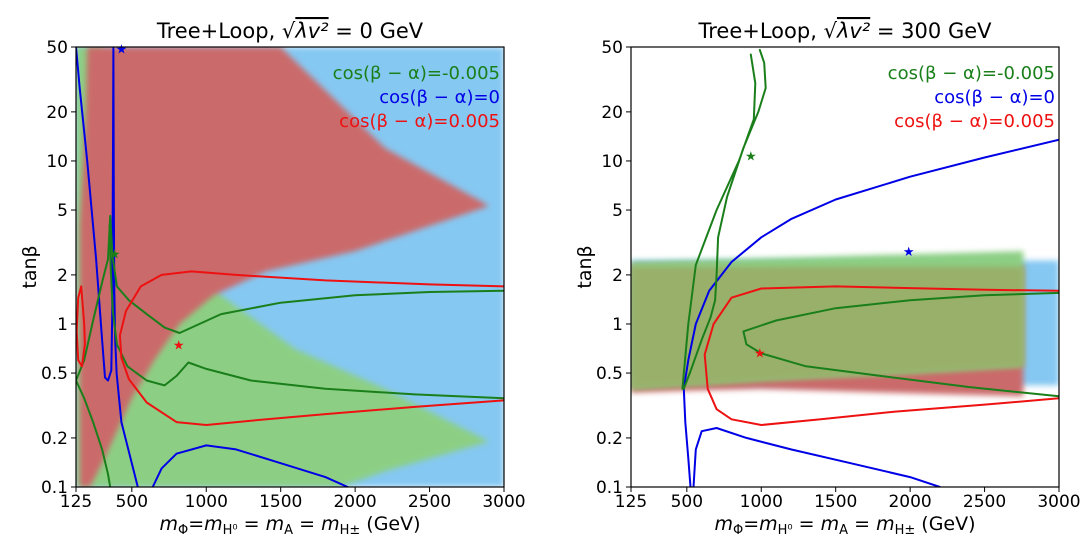 The width and height of the screenshot is (1086, 536). What do you see at coordinates (612, 48) in the screenshot?
I see `y-tick-label: 50` at bounding box center [612, 48].